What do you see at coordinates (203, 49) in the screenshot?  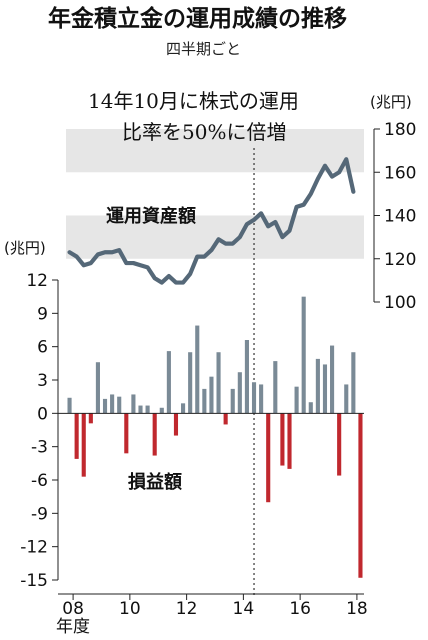 I see `chart-subtitle: 四半期ごと` at bounding box center [203, 49].